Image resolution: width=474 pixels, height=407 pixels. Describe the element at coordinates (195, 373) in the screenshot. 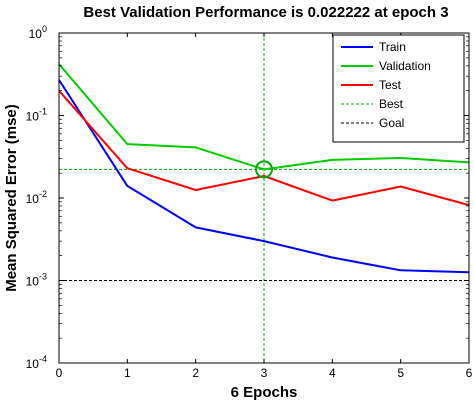

I see `x-tick-label: 2` at that location.